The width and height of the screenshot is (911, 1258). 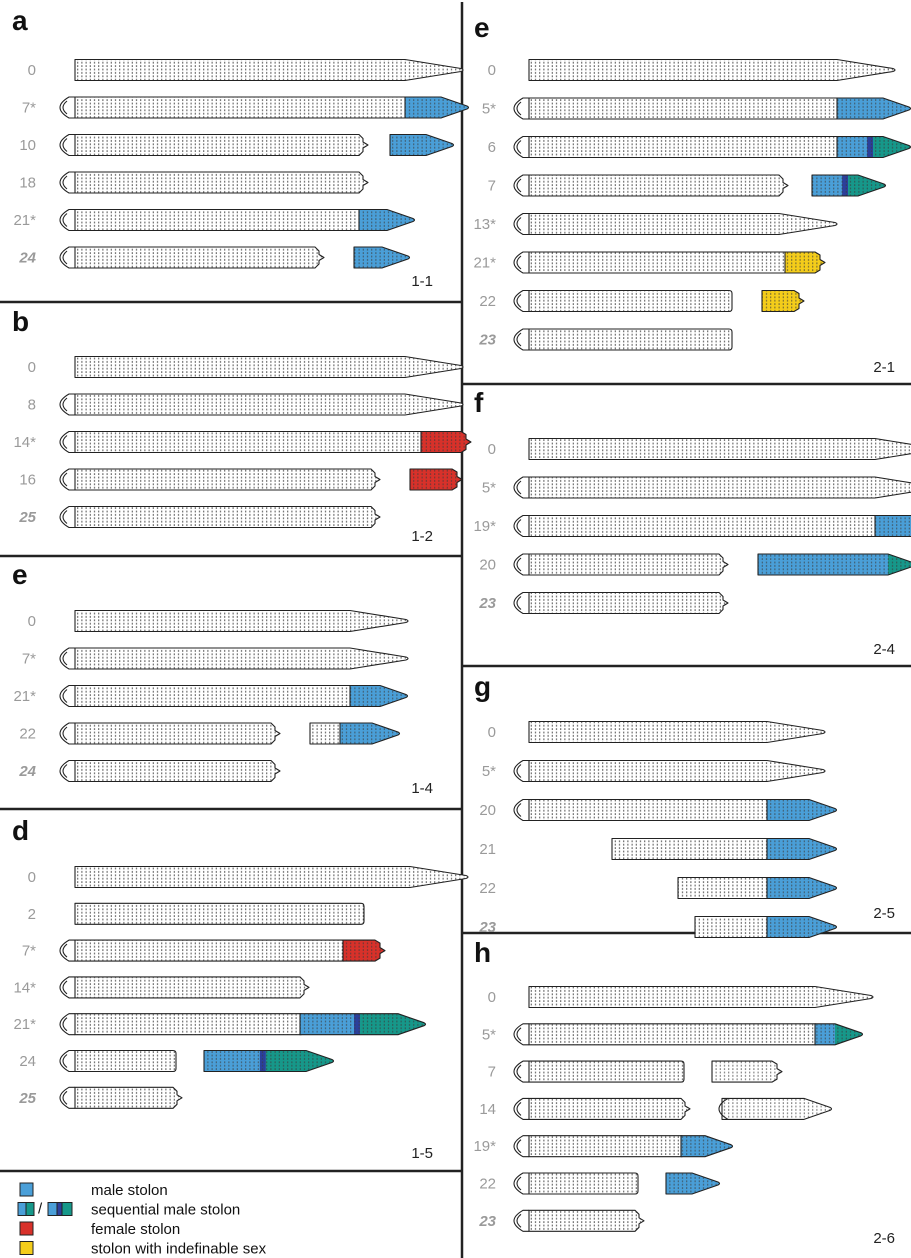 I want to click on panel-code: 2-4, so click(x=884, y=649).